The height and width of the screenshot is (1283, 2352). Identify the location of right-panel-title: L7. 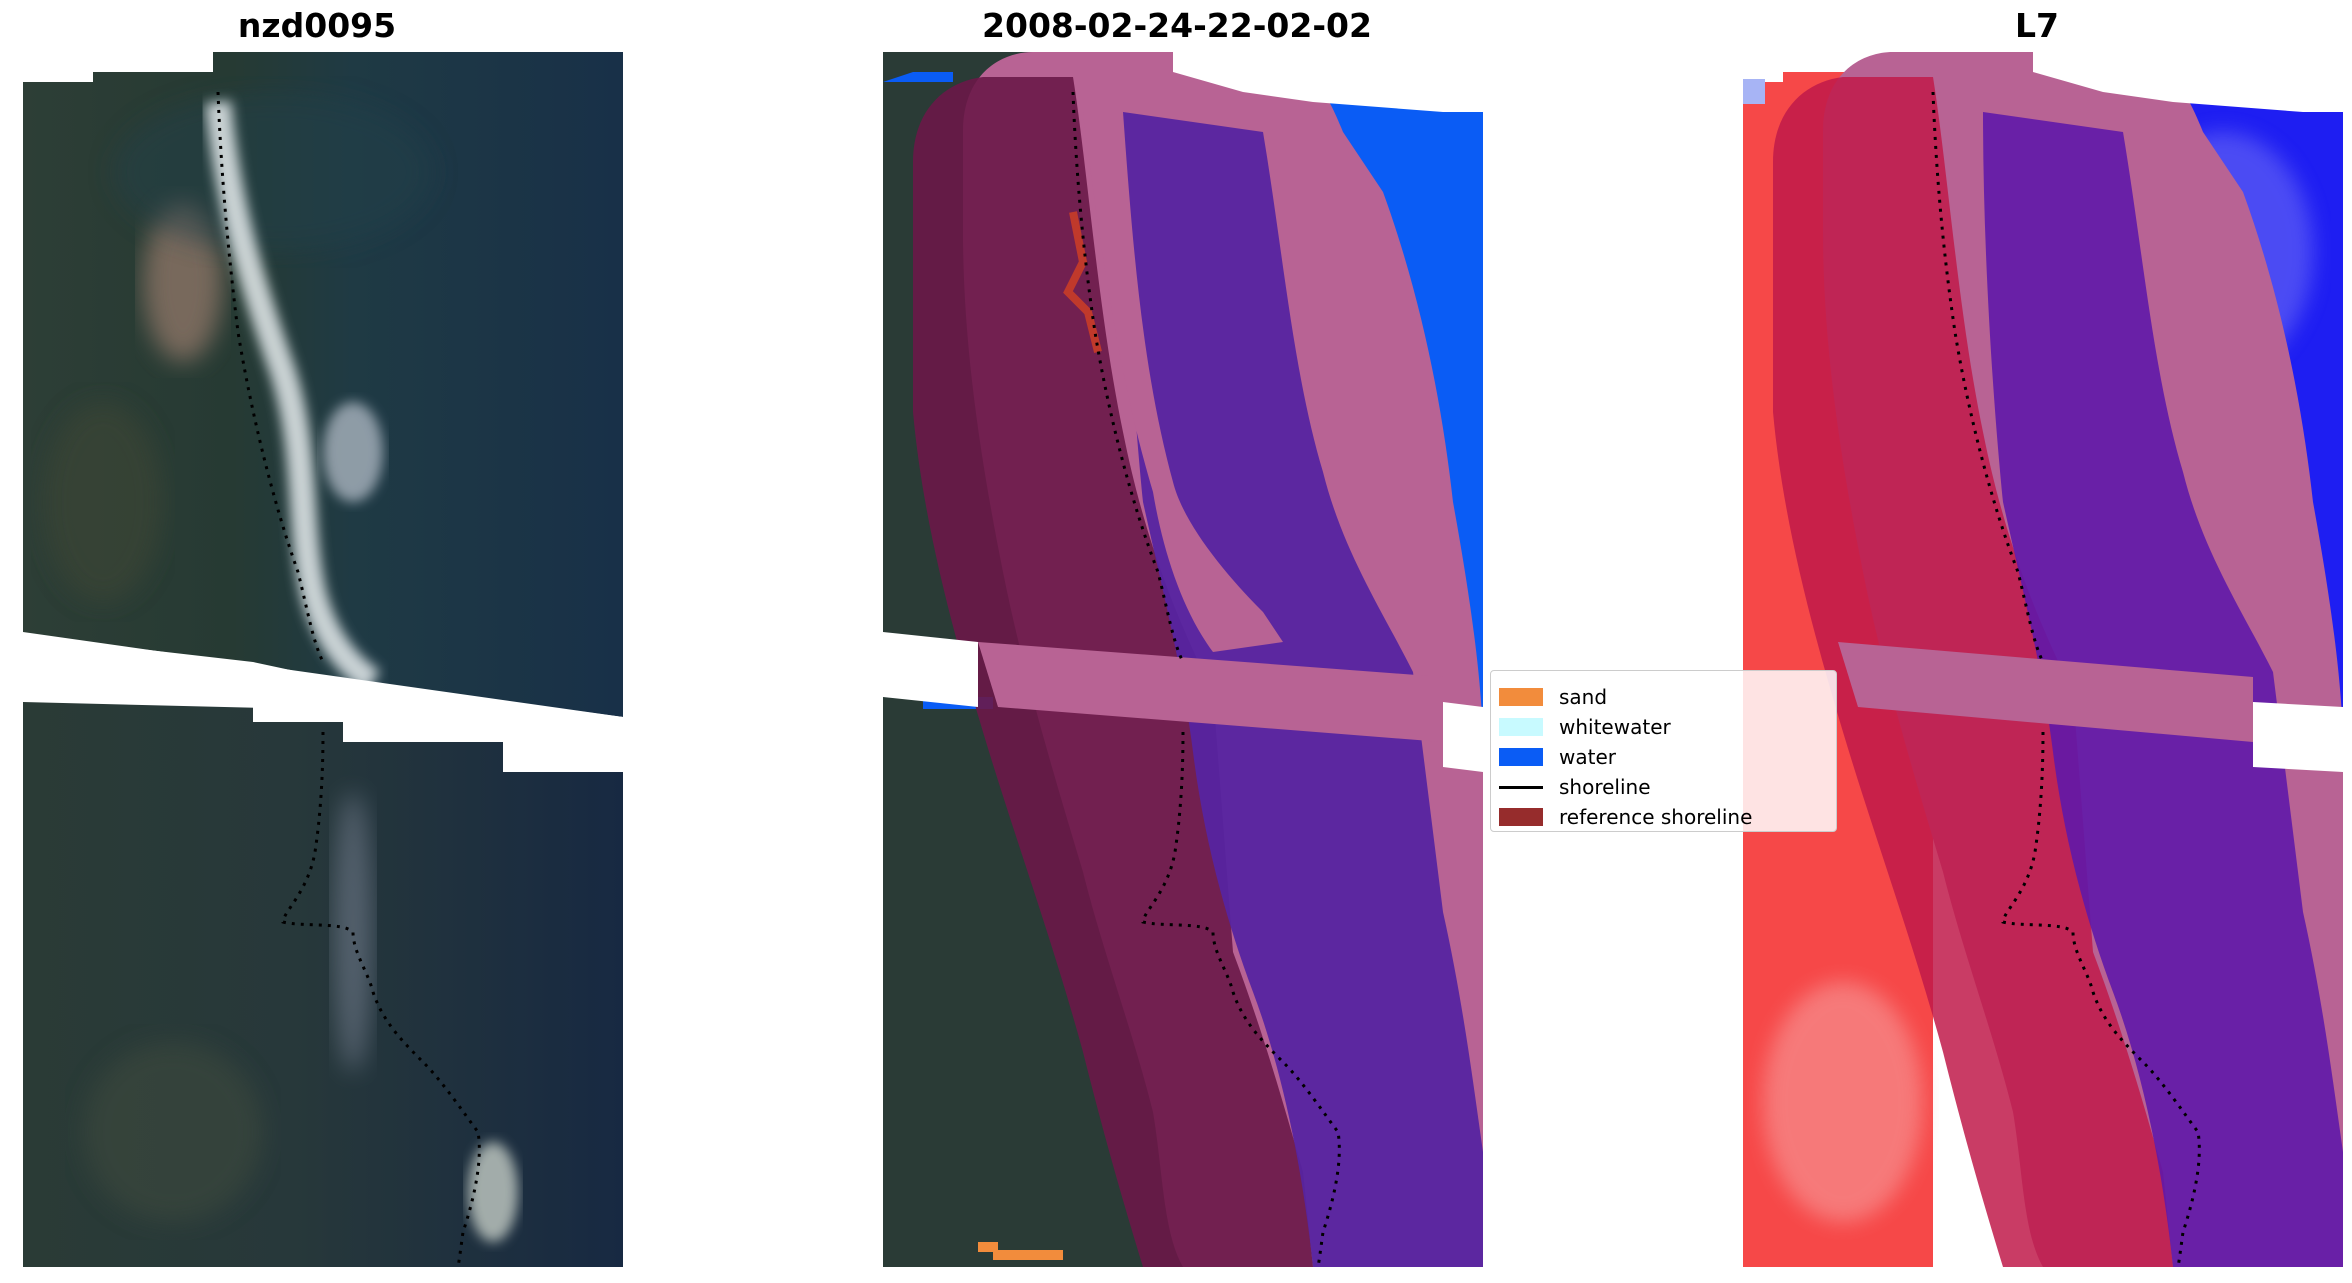
(2037, 25).